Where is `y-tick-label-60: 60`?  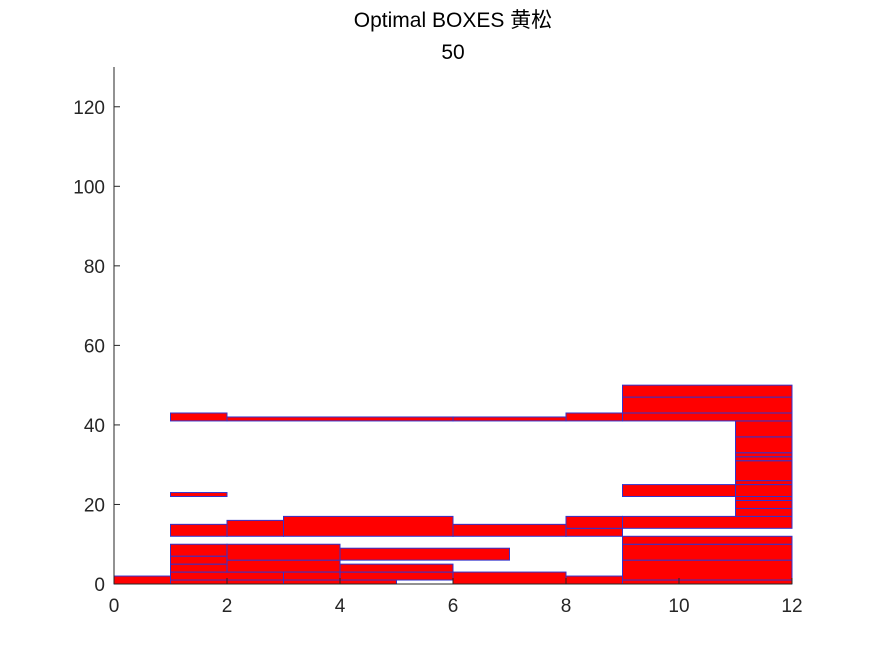 y-tick-label-60: 60 is located at coordinates (94, 346).